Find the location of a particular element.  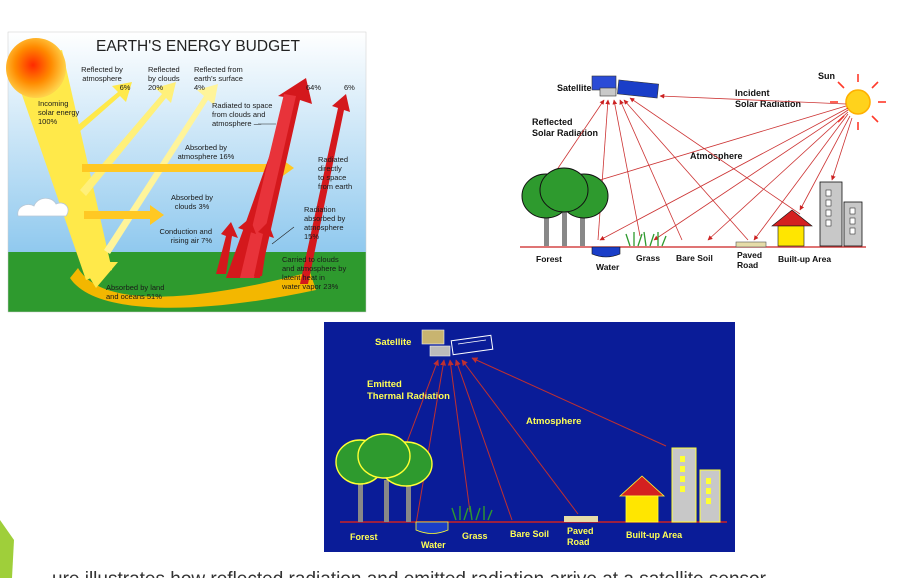

thermal-built-up-label: Built-up Area is located at coordinates (654, 535).